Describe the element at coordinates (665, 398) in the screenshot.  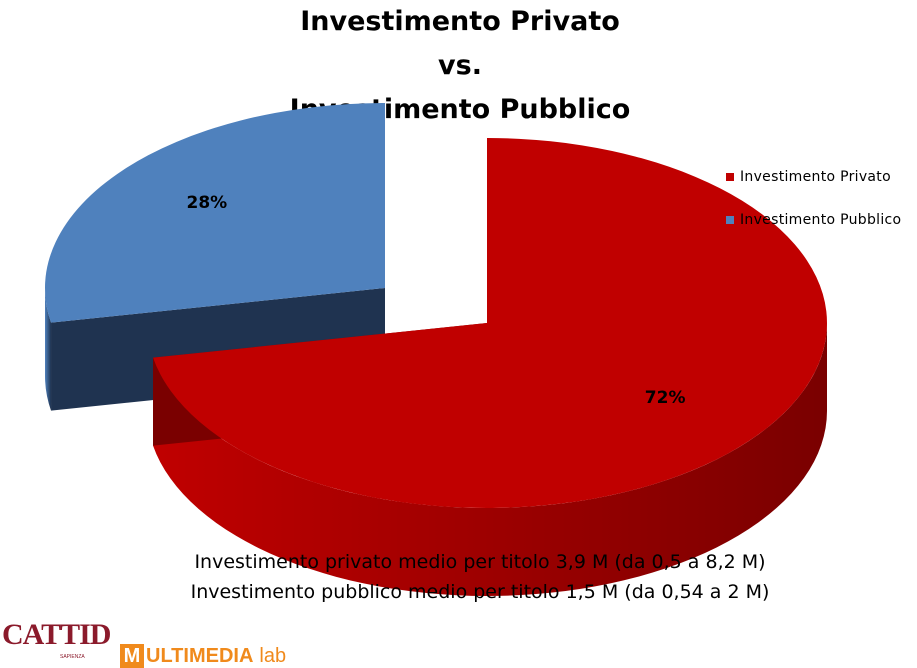
I see `data-label-privato: 72%` at that location.